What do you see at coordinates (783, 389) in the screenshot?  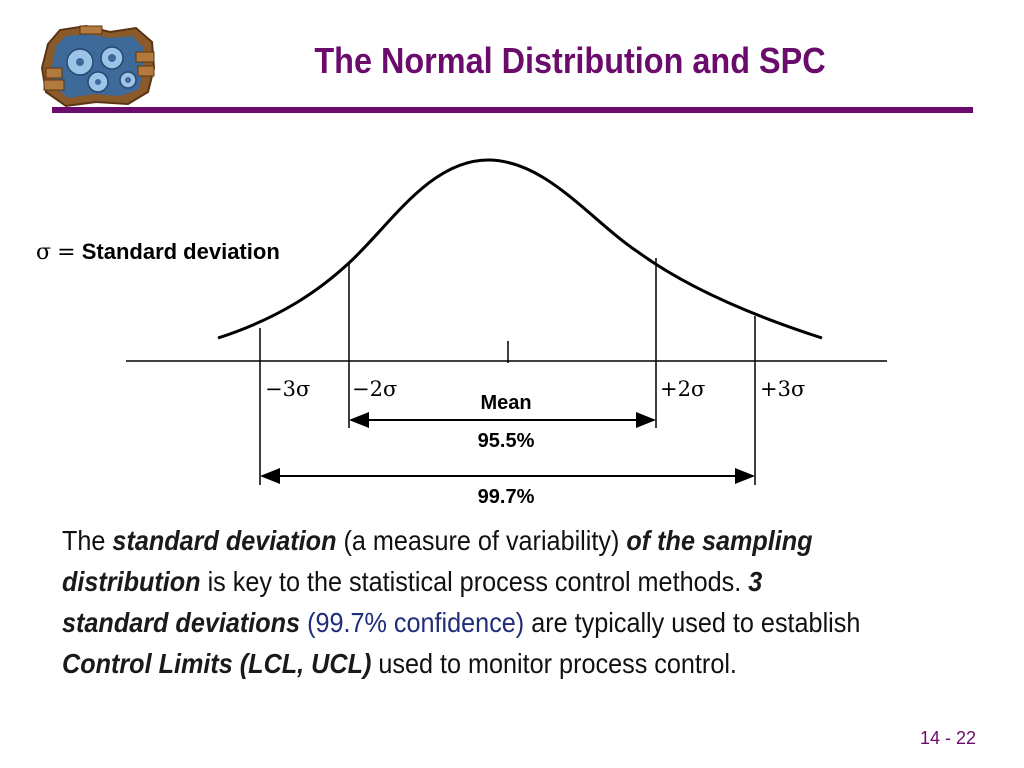 I see `label-plus-3-sigma: +3σ` at bounding box center [783, 389].